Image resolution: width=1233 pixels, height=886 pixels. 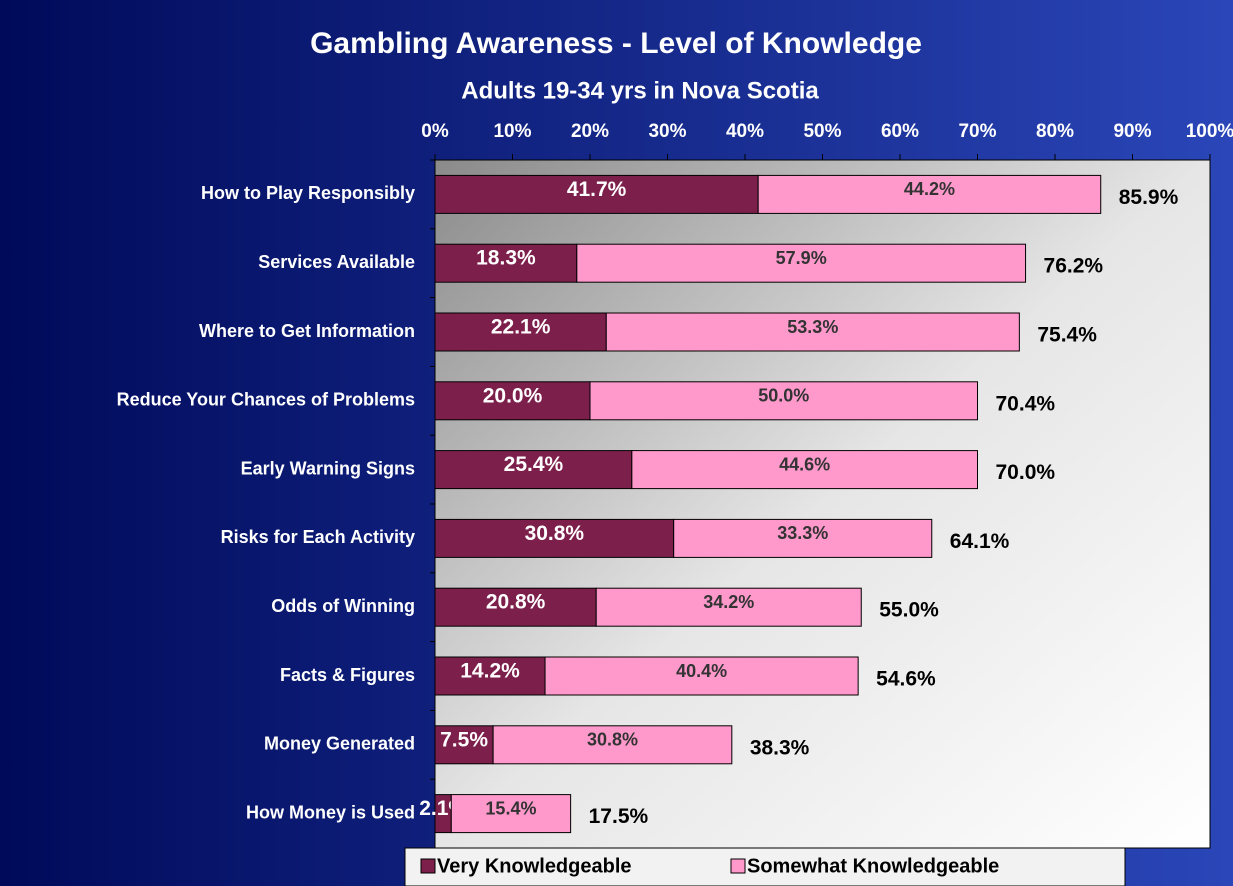 I want to click on x-tick-label: 40%, so click(x=745, y=131).